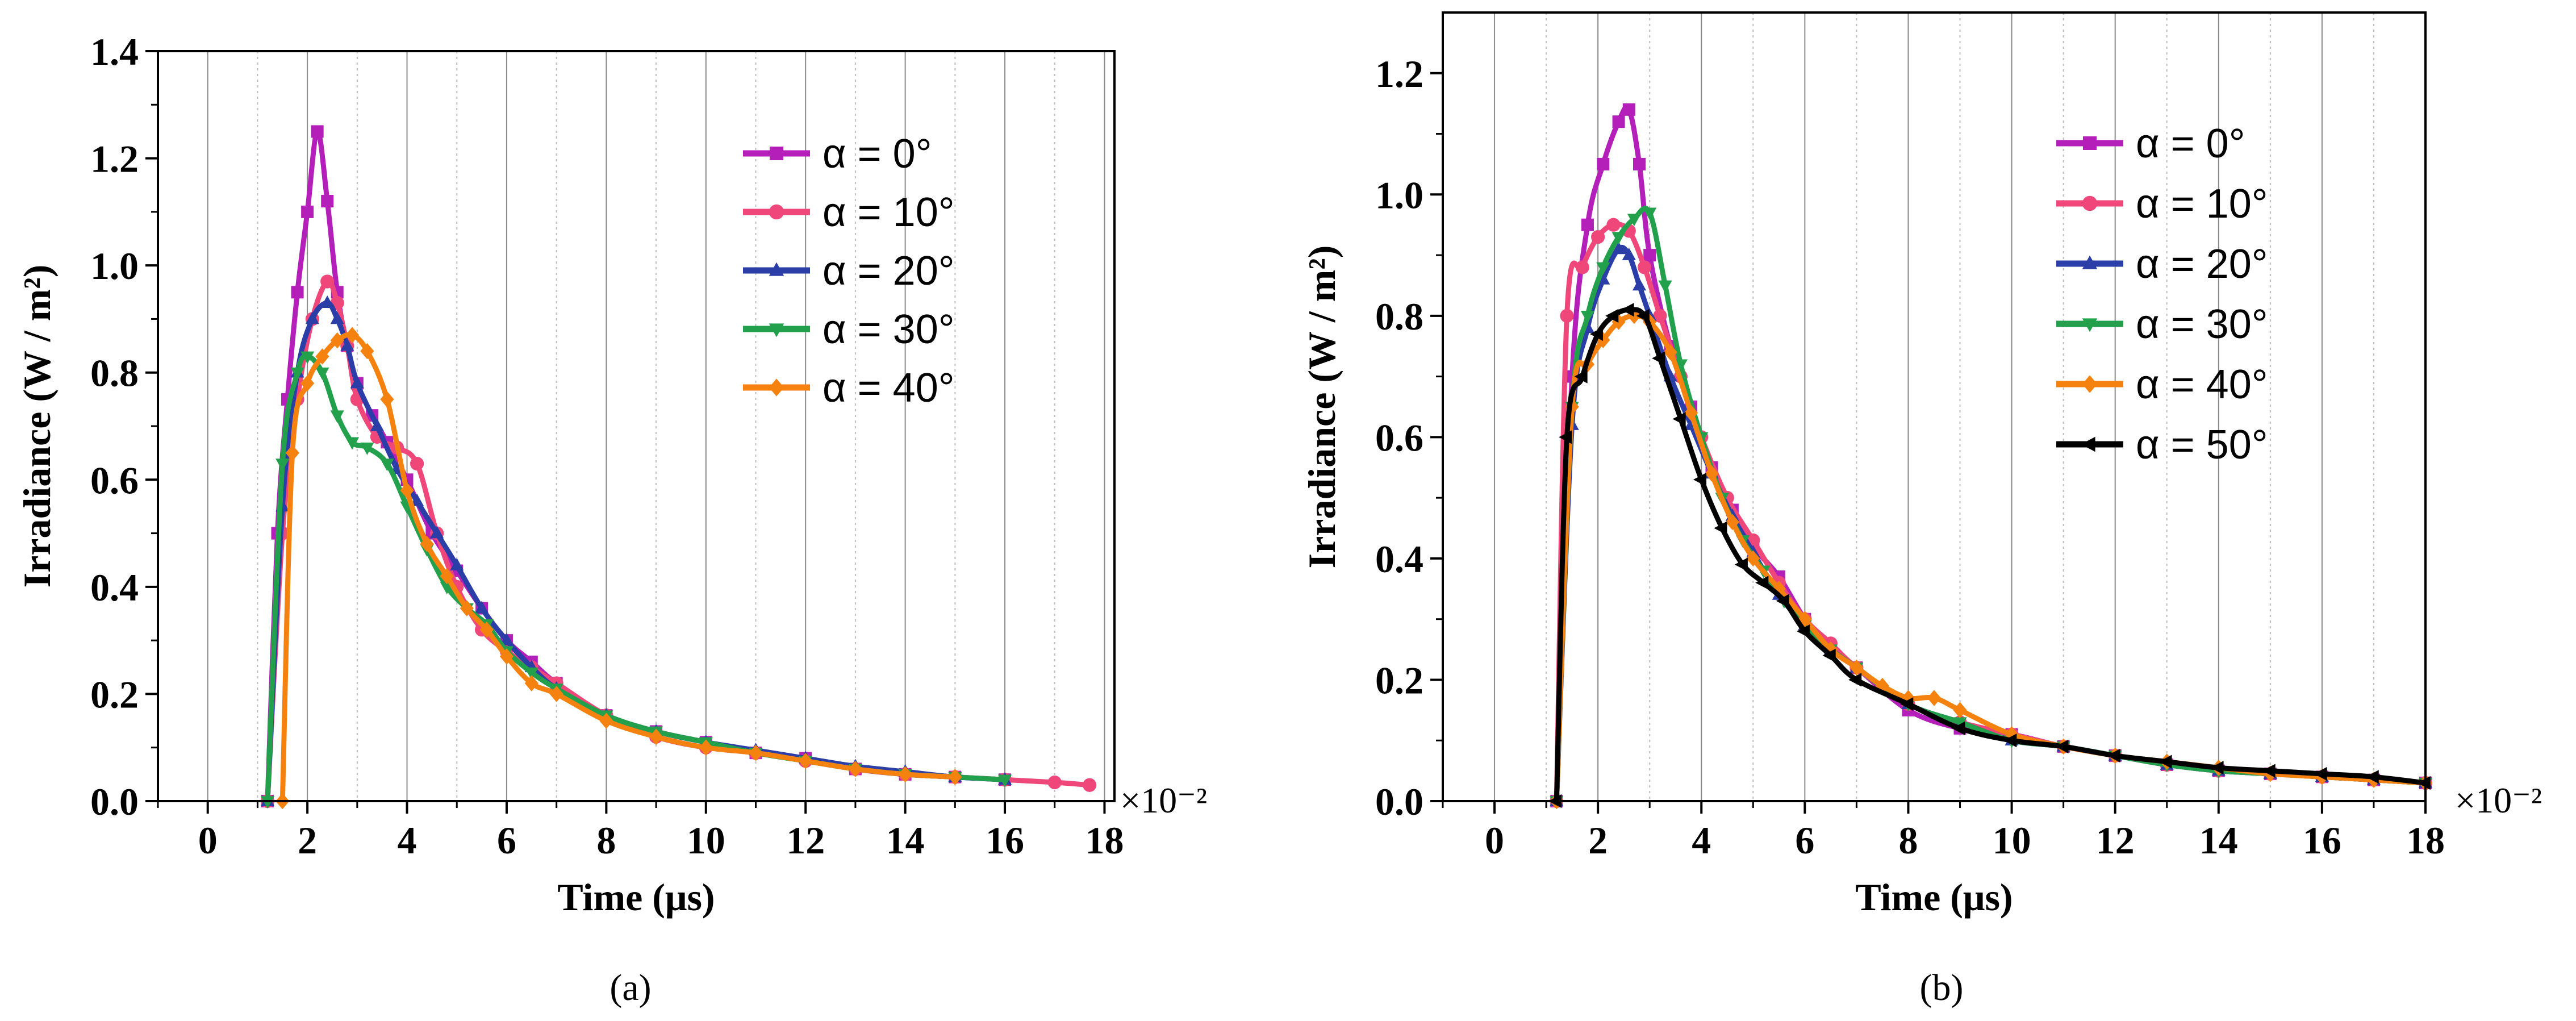  I want to click on panel-label: (b), so click(1942, 988).